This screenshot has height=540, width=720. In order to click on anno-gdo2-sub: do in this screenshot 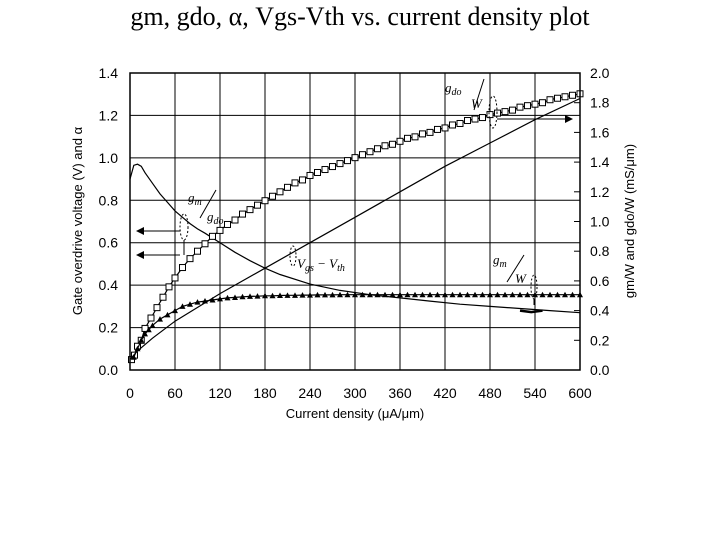, I will do `click(219, 221)`.